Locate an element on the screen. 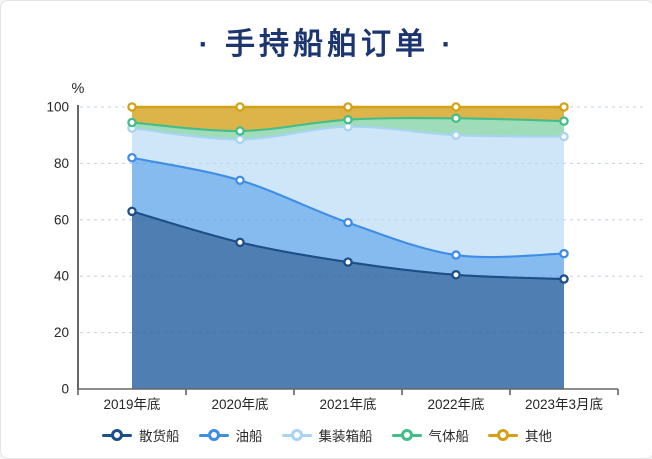 Image resolution: width=652 pixels, height=459 pixels. y-tick-label: 100 is located at coordinates (57, 107).